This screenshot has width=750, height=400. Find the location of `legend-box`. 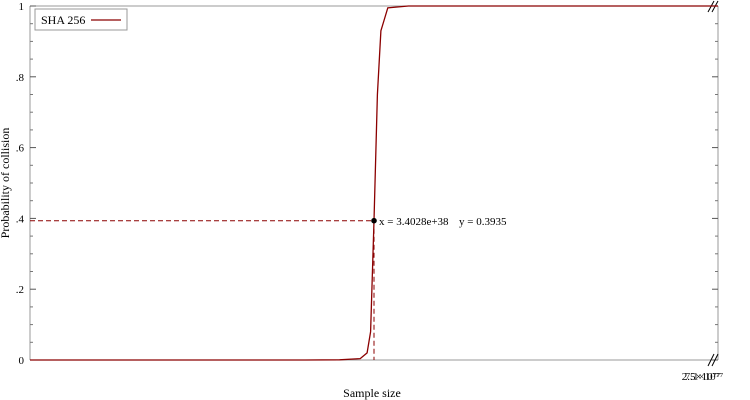

legend-box is located at coordinates (81, 19).